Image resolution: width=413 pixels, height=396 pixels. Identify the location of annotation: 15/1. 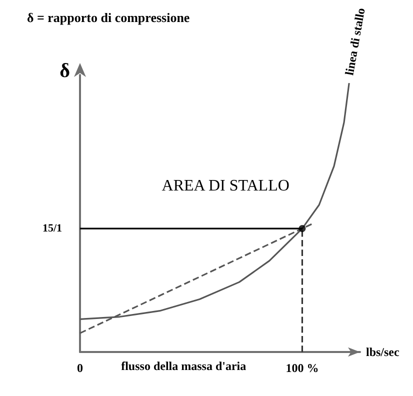
(52, 228).